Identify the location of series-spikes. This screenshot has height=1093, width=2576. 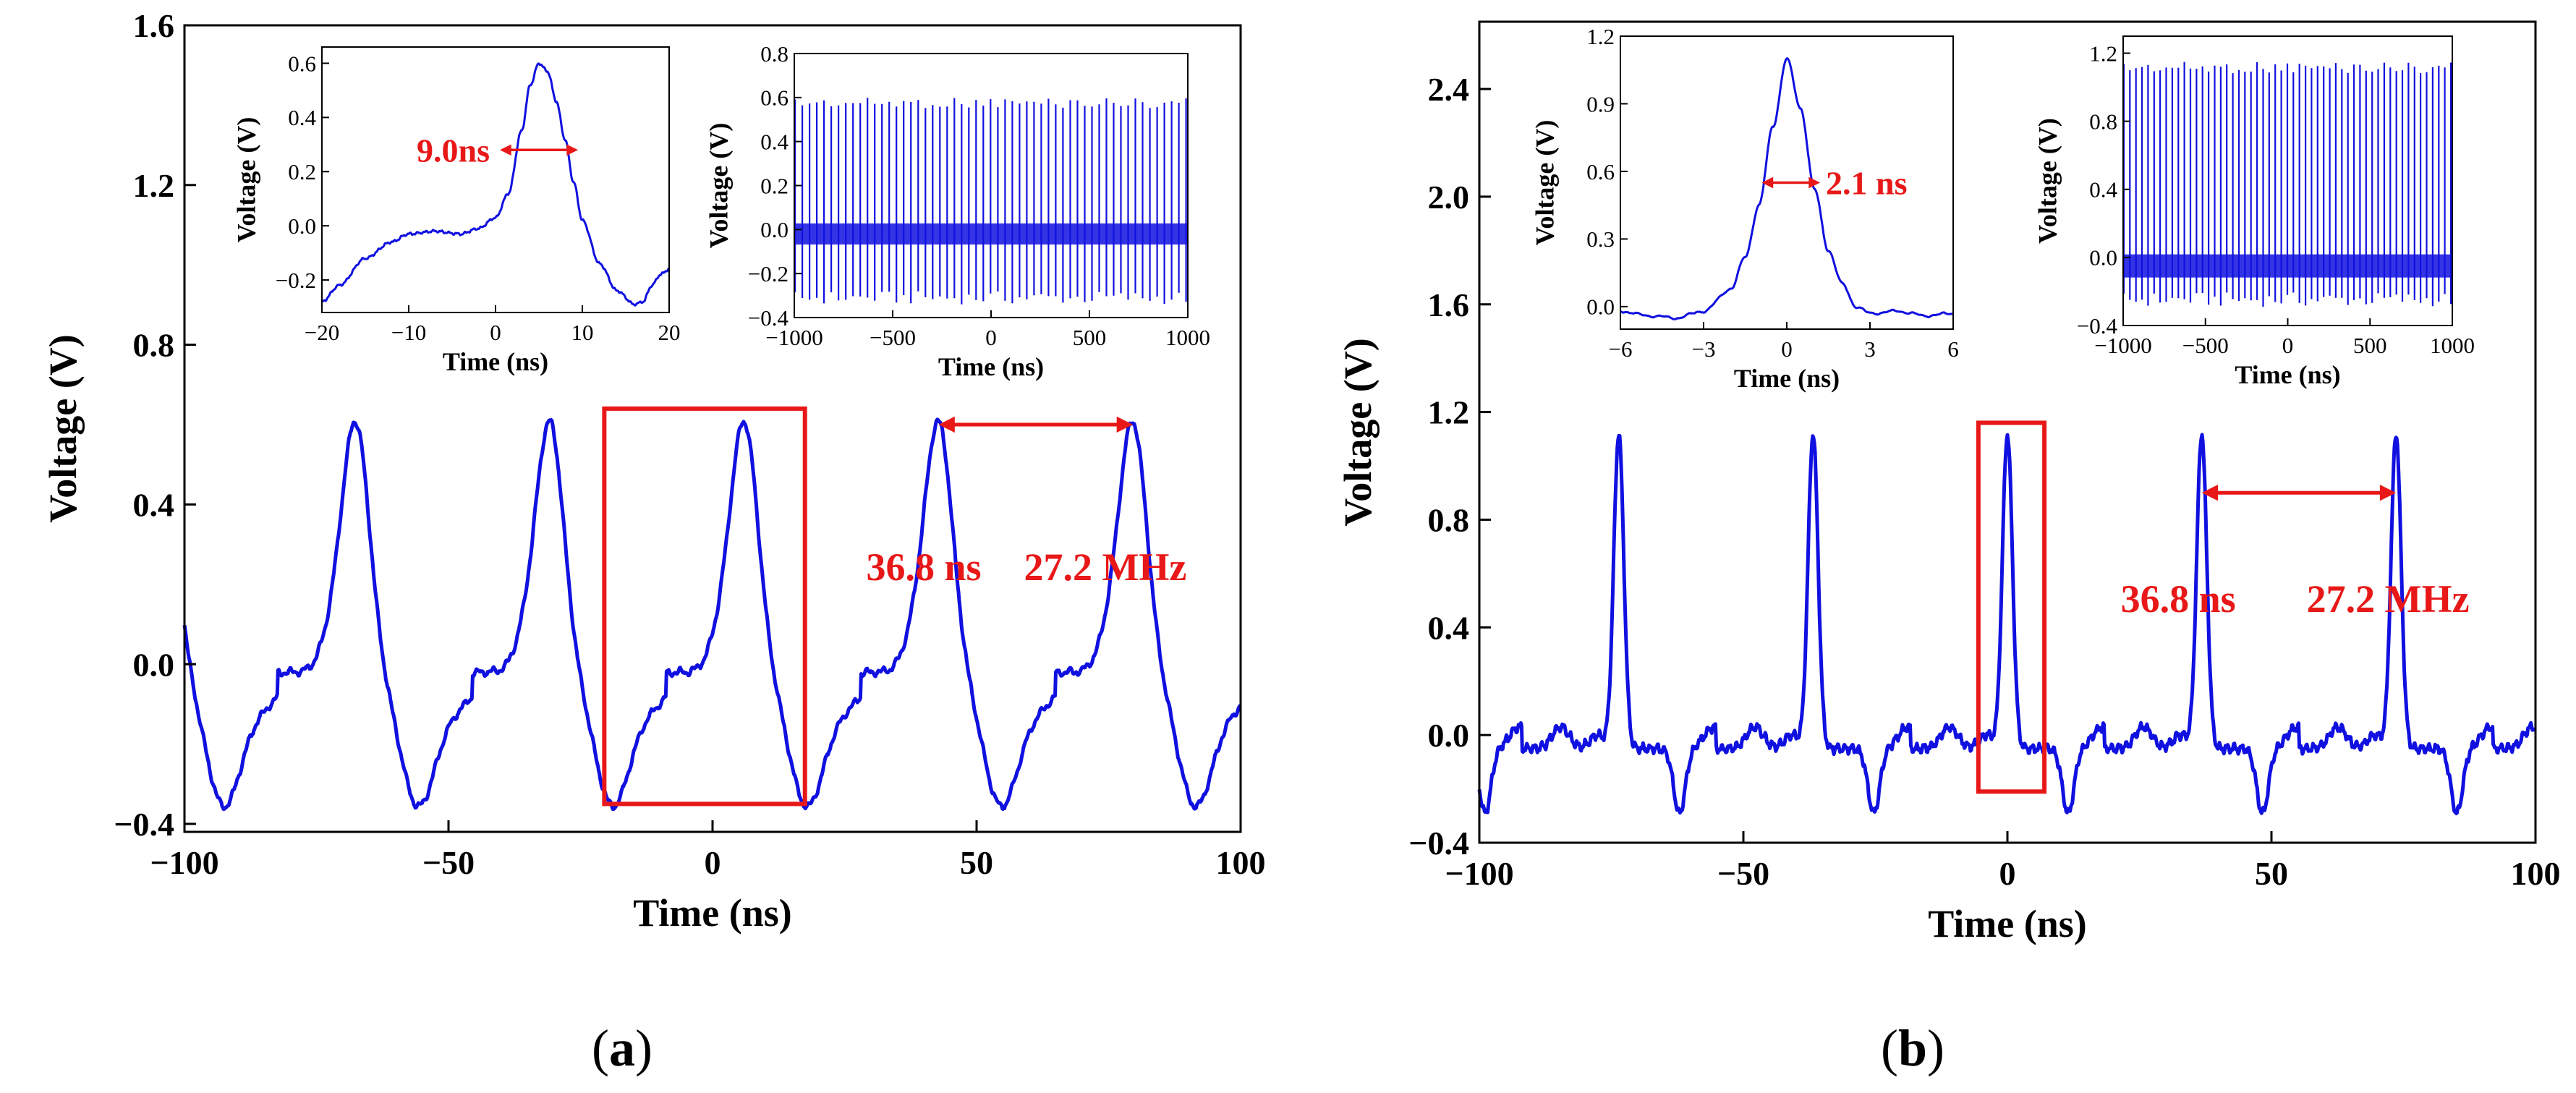
(990, 201).